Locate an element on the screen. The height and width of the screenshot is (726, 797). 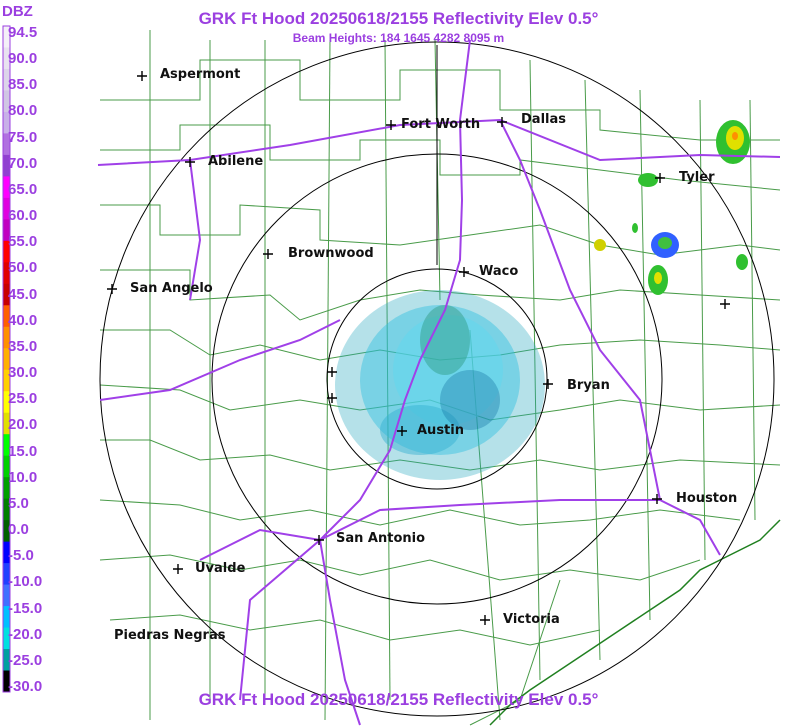
legend-tick-label: 55.0 is located at coordinates (23, 242).